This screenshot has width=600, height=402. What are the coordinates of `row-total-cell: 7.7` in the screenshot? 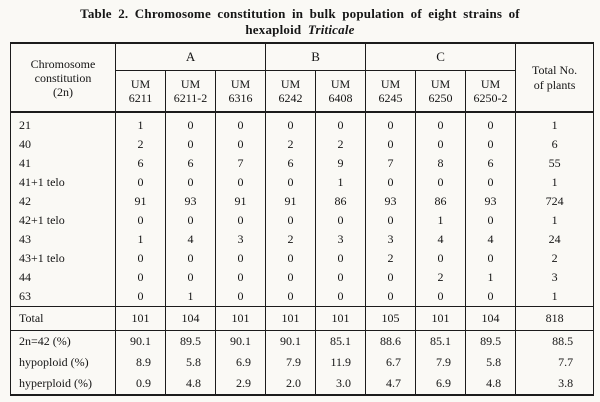 It's located at (555, 362).